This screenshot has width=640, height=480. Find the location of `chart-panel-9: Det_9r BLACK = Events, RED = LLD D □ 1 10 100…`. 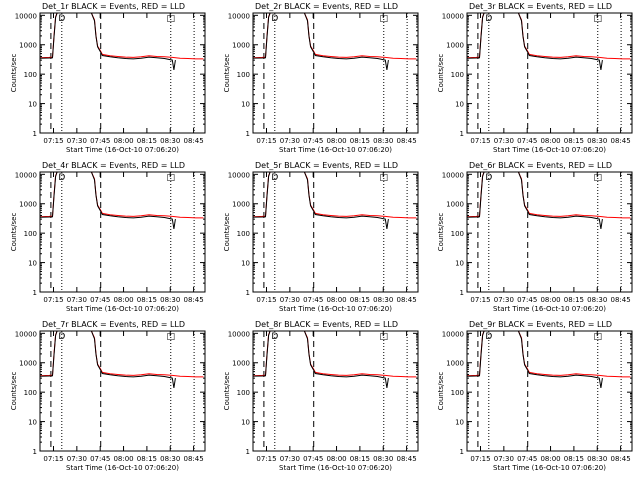

chart-panel-9: Det_9r BLACK = Events, RED = LLD D □ 1 10 100… is located at coordinates (535, 396).